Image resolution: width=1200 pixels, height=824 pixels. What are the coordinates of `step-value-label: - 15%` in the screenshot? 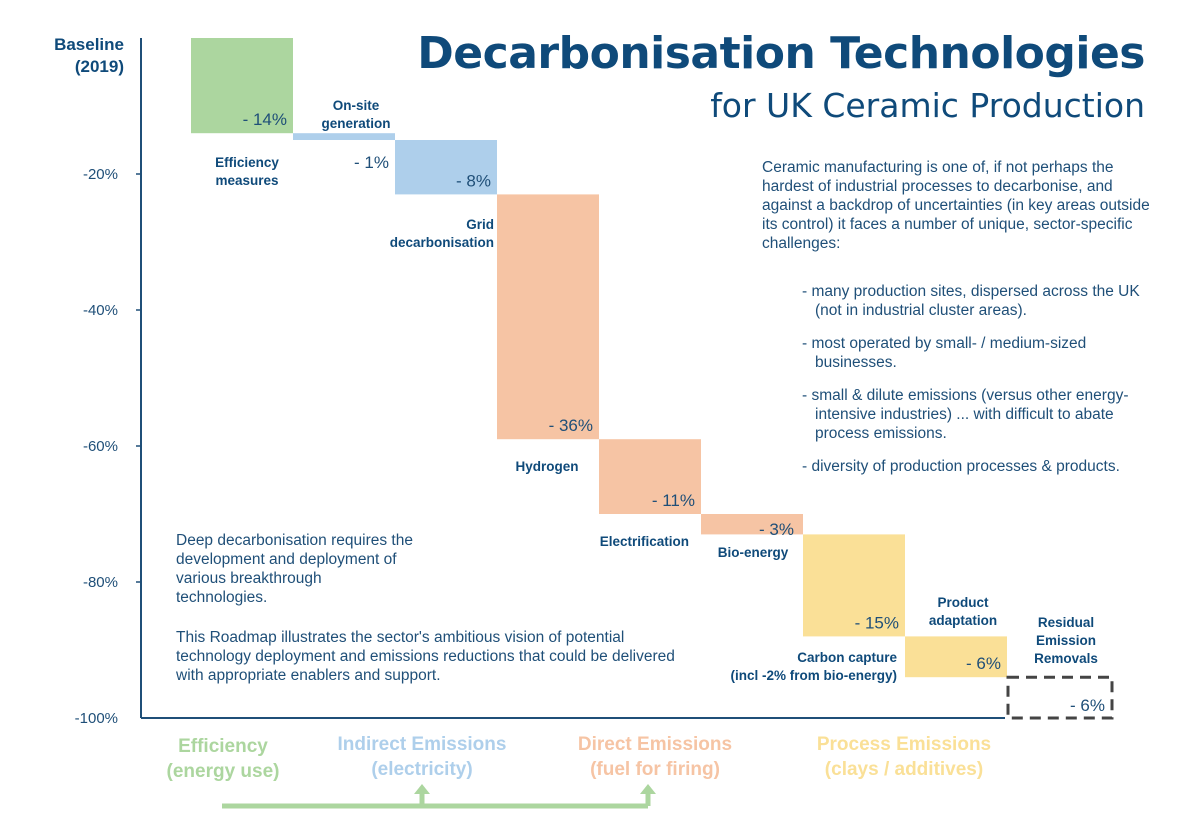 It's located at (877, 622).